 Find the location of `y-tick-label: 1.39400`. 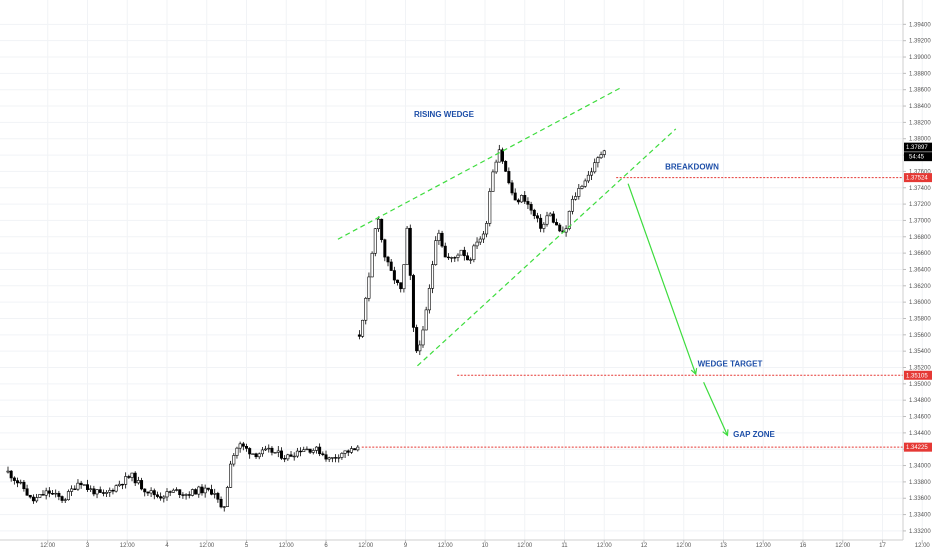

y-tick-label: 1.39400 is located at coordinates (920, 25).